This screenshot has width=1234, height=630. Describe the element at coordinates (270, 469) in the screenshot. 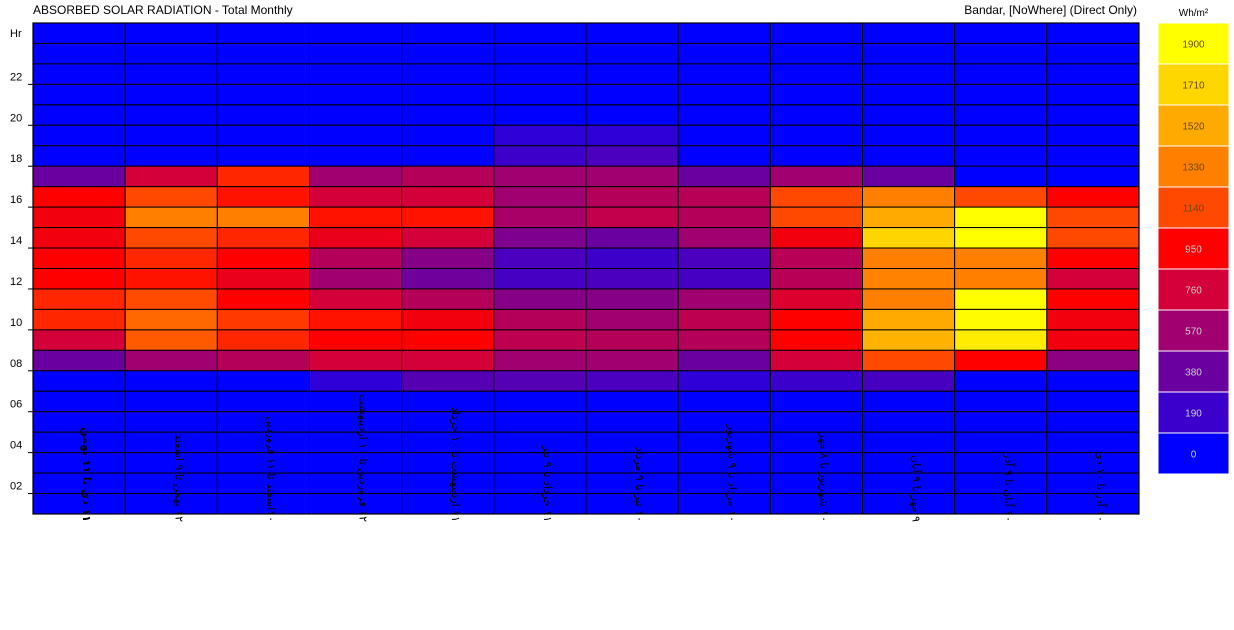

I see `x-tick-label: ۱۰اسفند تا ۱۱ فروردین` at that location.